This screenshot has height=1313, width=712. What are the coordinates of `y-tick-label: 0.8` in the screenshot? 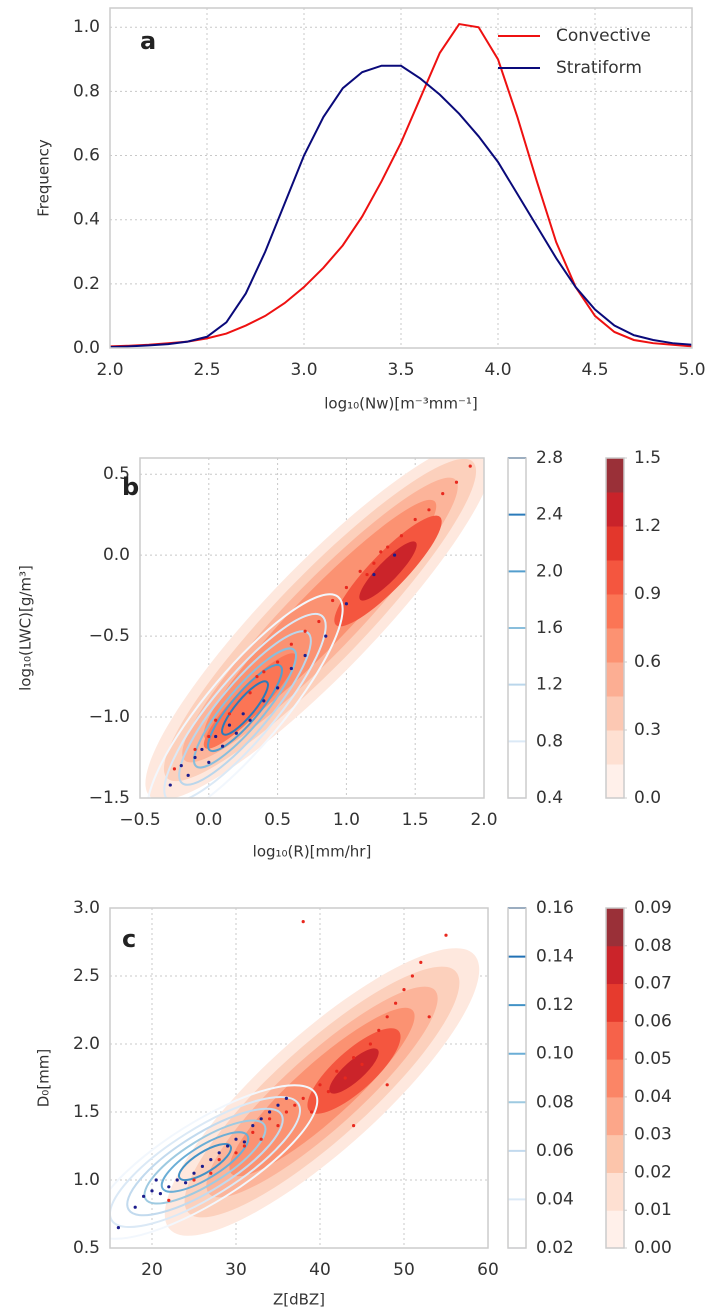 It's located at (86, 91).